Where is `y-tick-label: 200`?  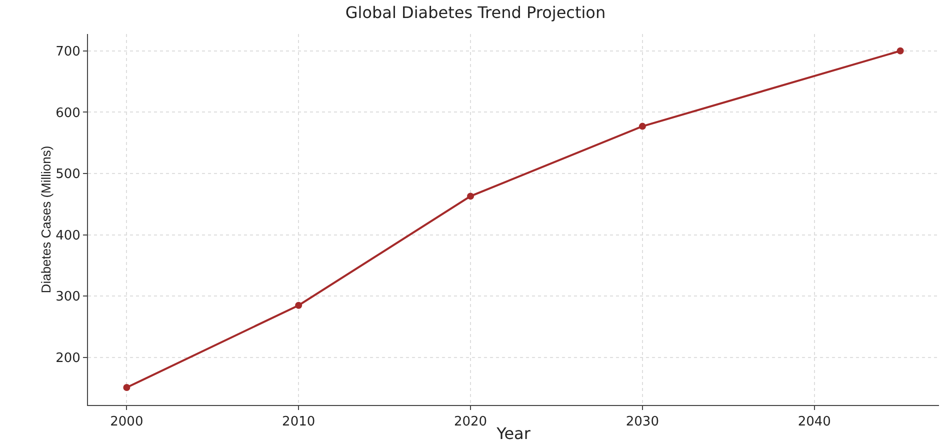
y-tick-label: 200 is located at coordinates (68, 358).